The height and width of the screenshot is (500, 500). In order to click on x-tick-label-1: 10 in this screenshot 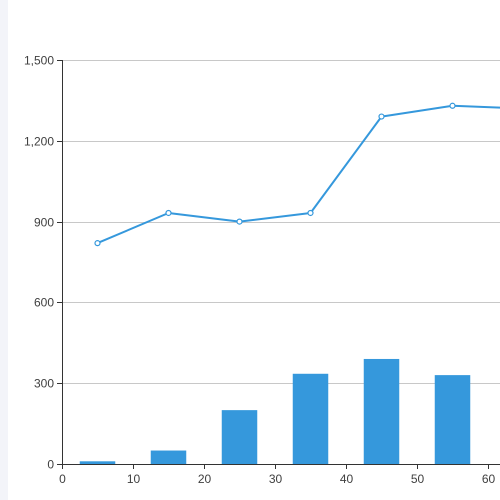, I will do `click(134, 479)`.